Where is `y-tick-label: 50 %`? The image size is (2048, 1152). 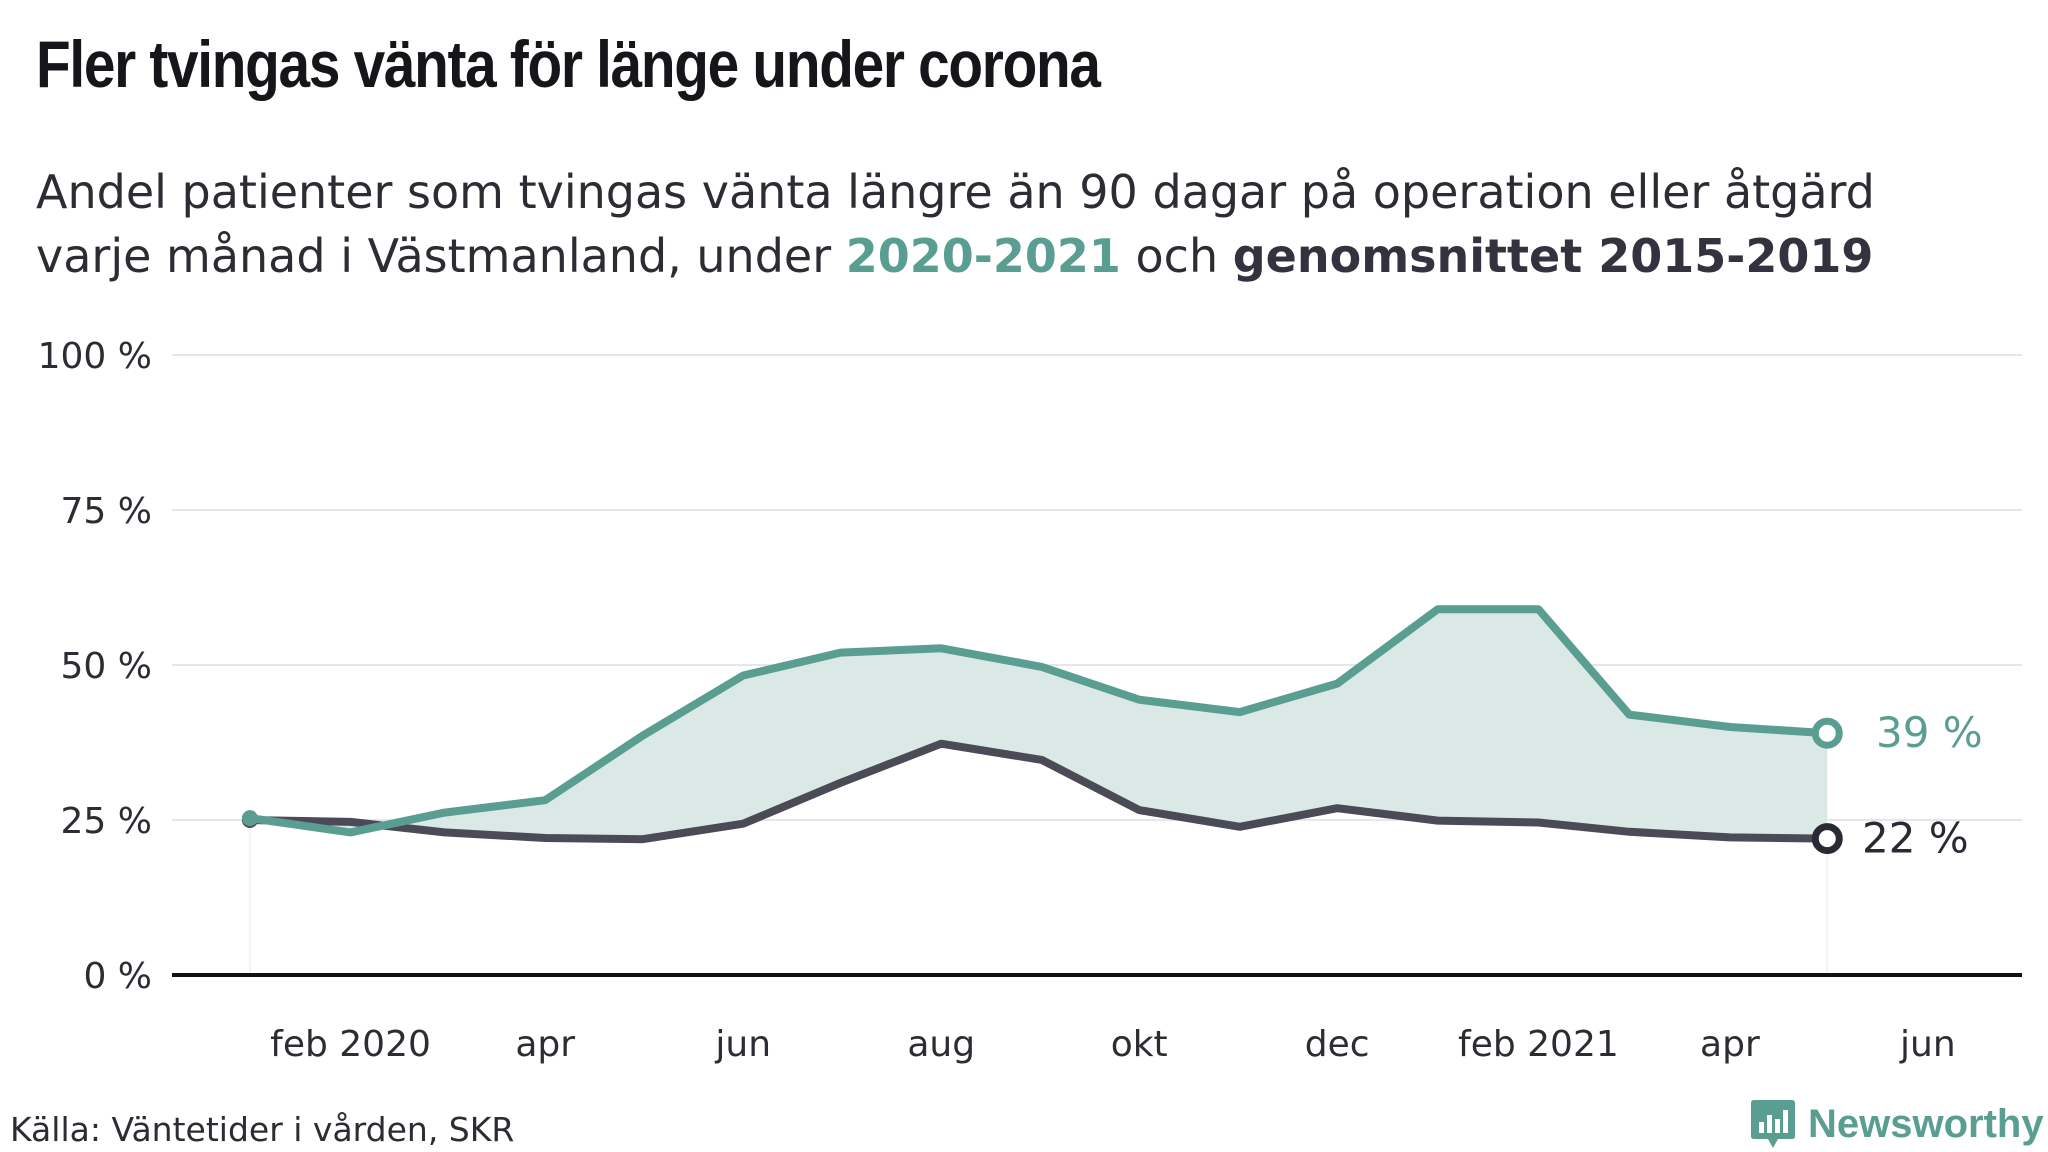 y-tick-label: 50 % is located at coordinates (106, 666).